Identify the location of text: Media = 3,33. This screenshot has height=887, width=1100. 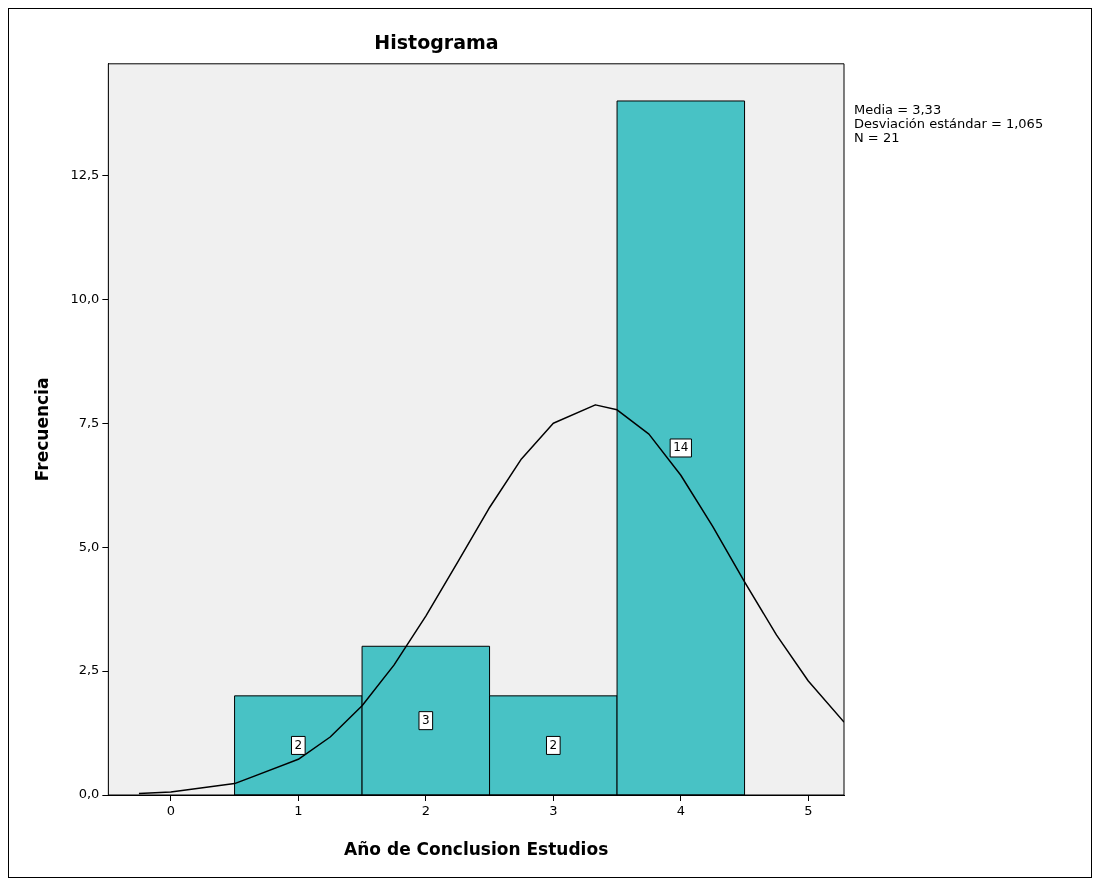
(898, 109).